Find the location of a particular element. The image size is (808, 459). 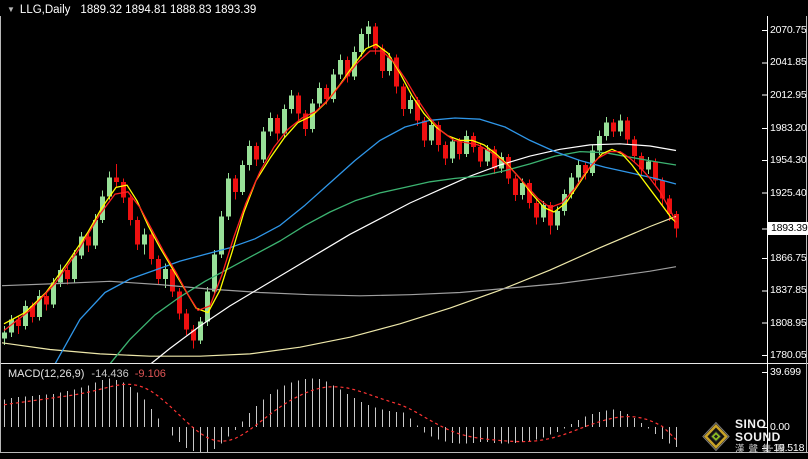

sino-sound-diamond-icon is located at coordinates (716, 436).